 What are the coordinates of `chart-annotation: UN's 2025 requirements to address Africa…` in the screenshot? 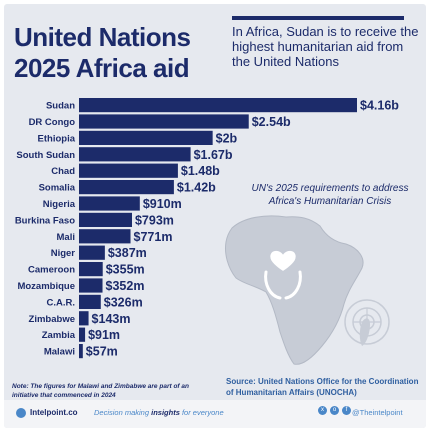 It's located at (330, 195).